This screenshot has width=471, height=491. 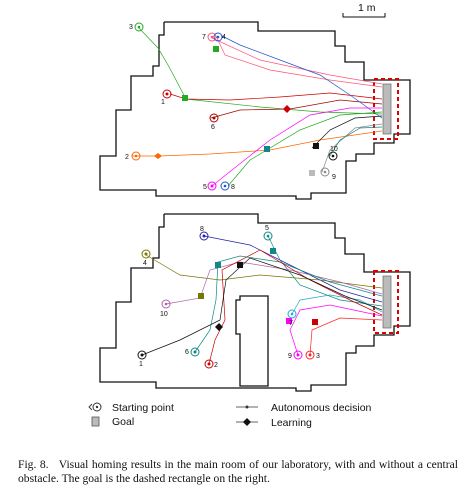 What do you see at coordinates (95, 407) in the screenshot?
I see `starting-point-icon` at bounding box center [95, 407].